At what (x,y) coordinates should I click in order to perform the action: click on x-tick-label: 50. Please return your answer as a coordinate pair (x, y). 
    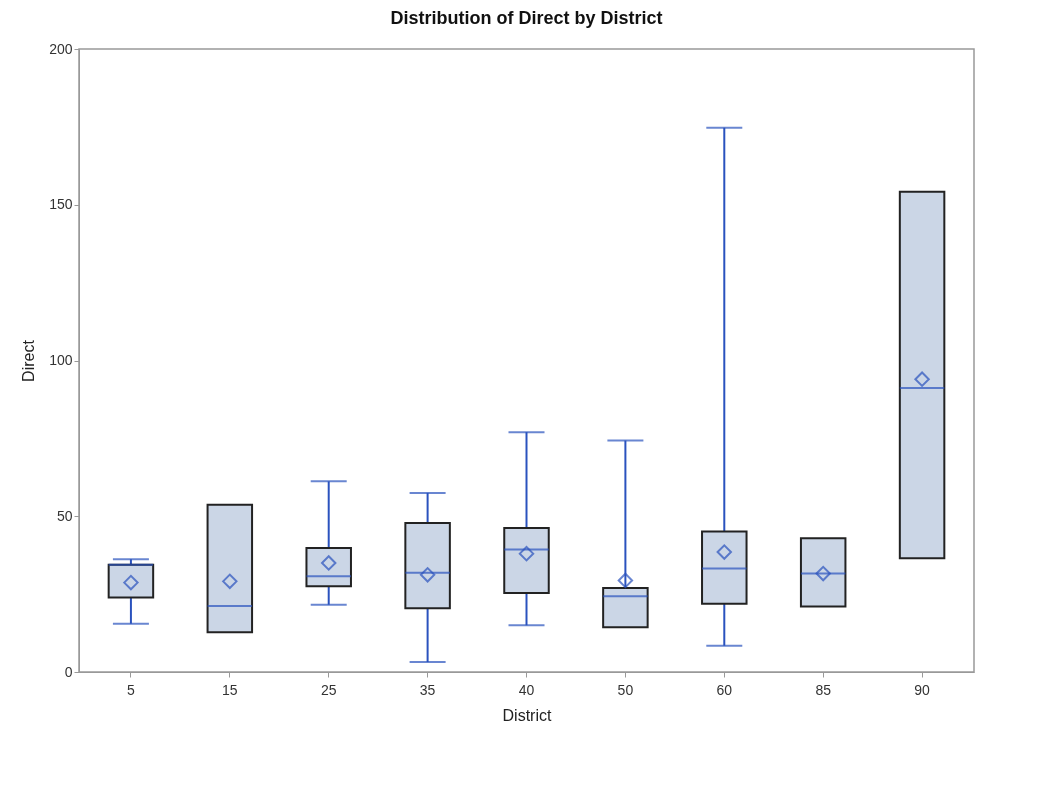
    Looking at the image, I should click on (625, 689).